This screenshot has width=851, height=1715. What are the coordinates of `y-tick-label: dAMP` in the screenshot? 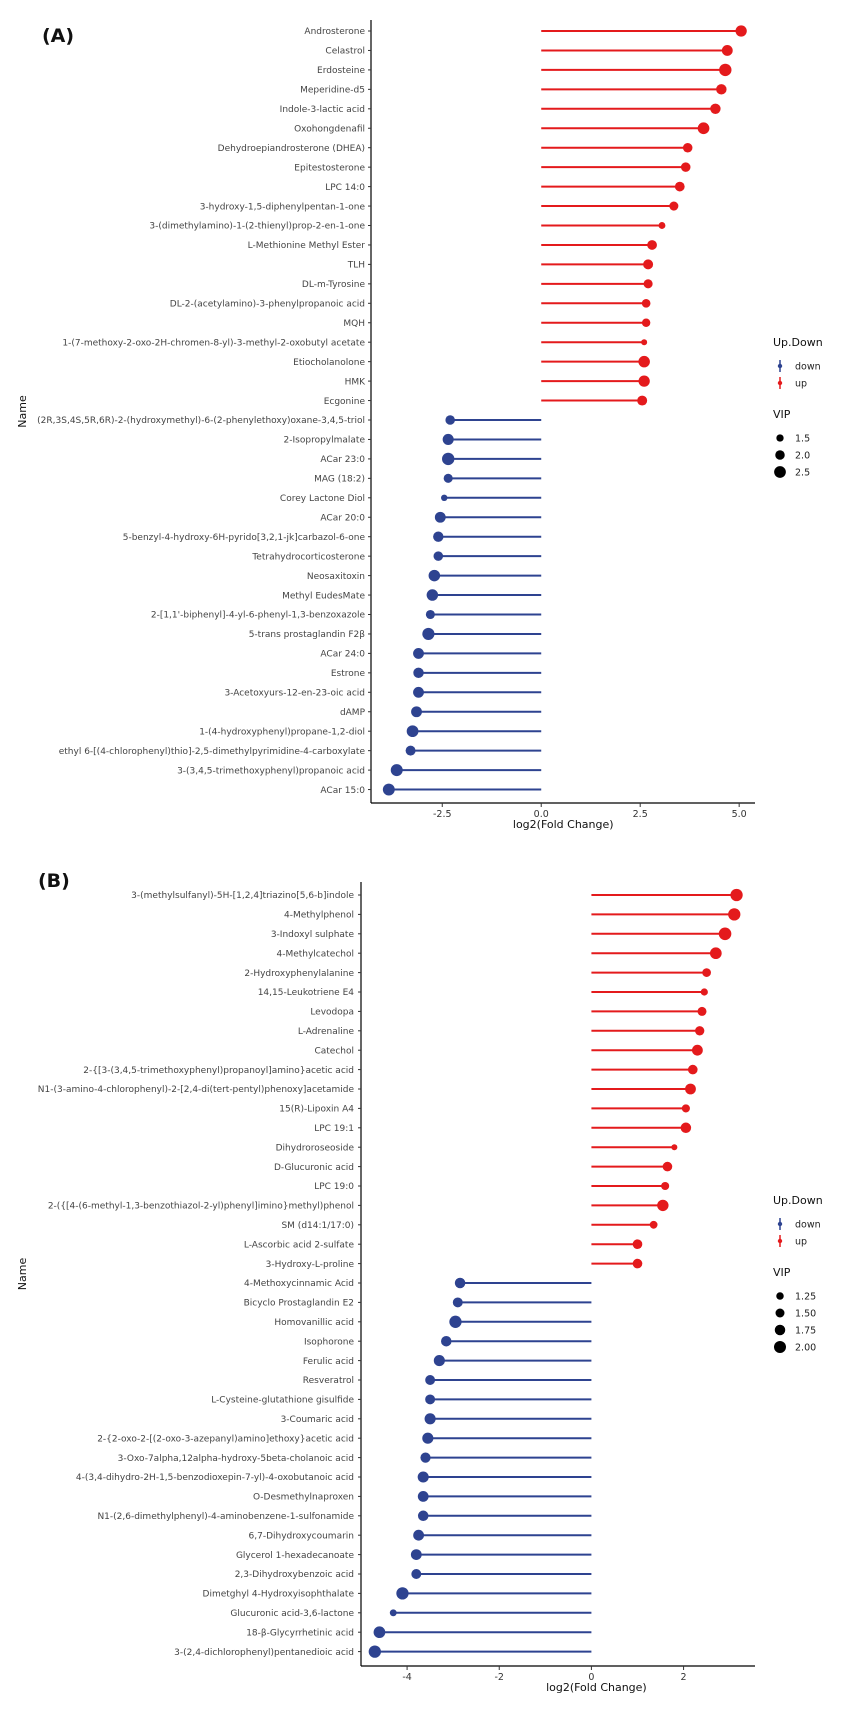 It's located at (353, 713).